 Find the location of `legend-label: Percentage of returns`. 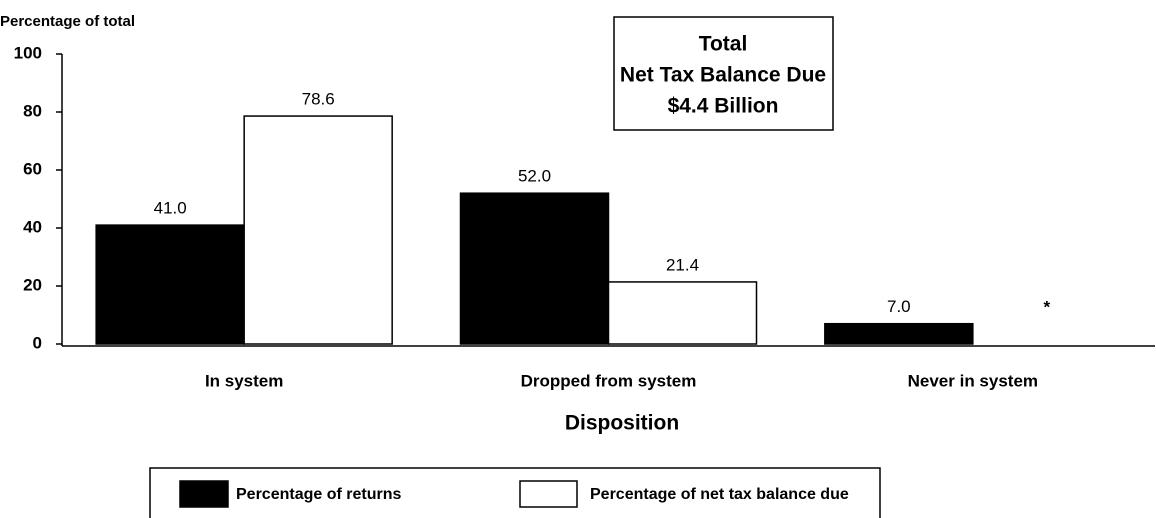

legend-label: Percentage of returns is located at coordinates (318, 494).